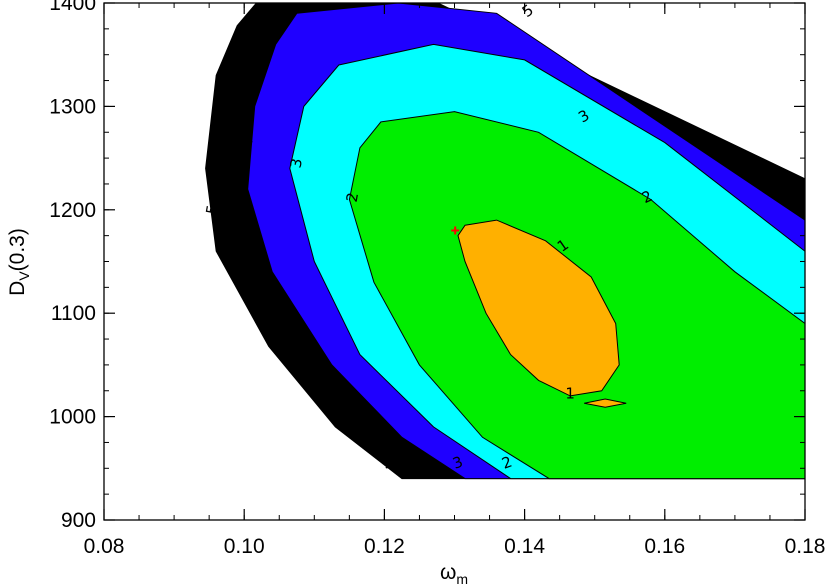 The width and height of the screenshot is (830, 587). Describe the element at coordinates (17, 288) in the screenshot. I see `y-axis-label-symbol: D` at that location.